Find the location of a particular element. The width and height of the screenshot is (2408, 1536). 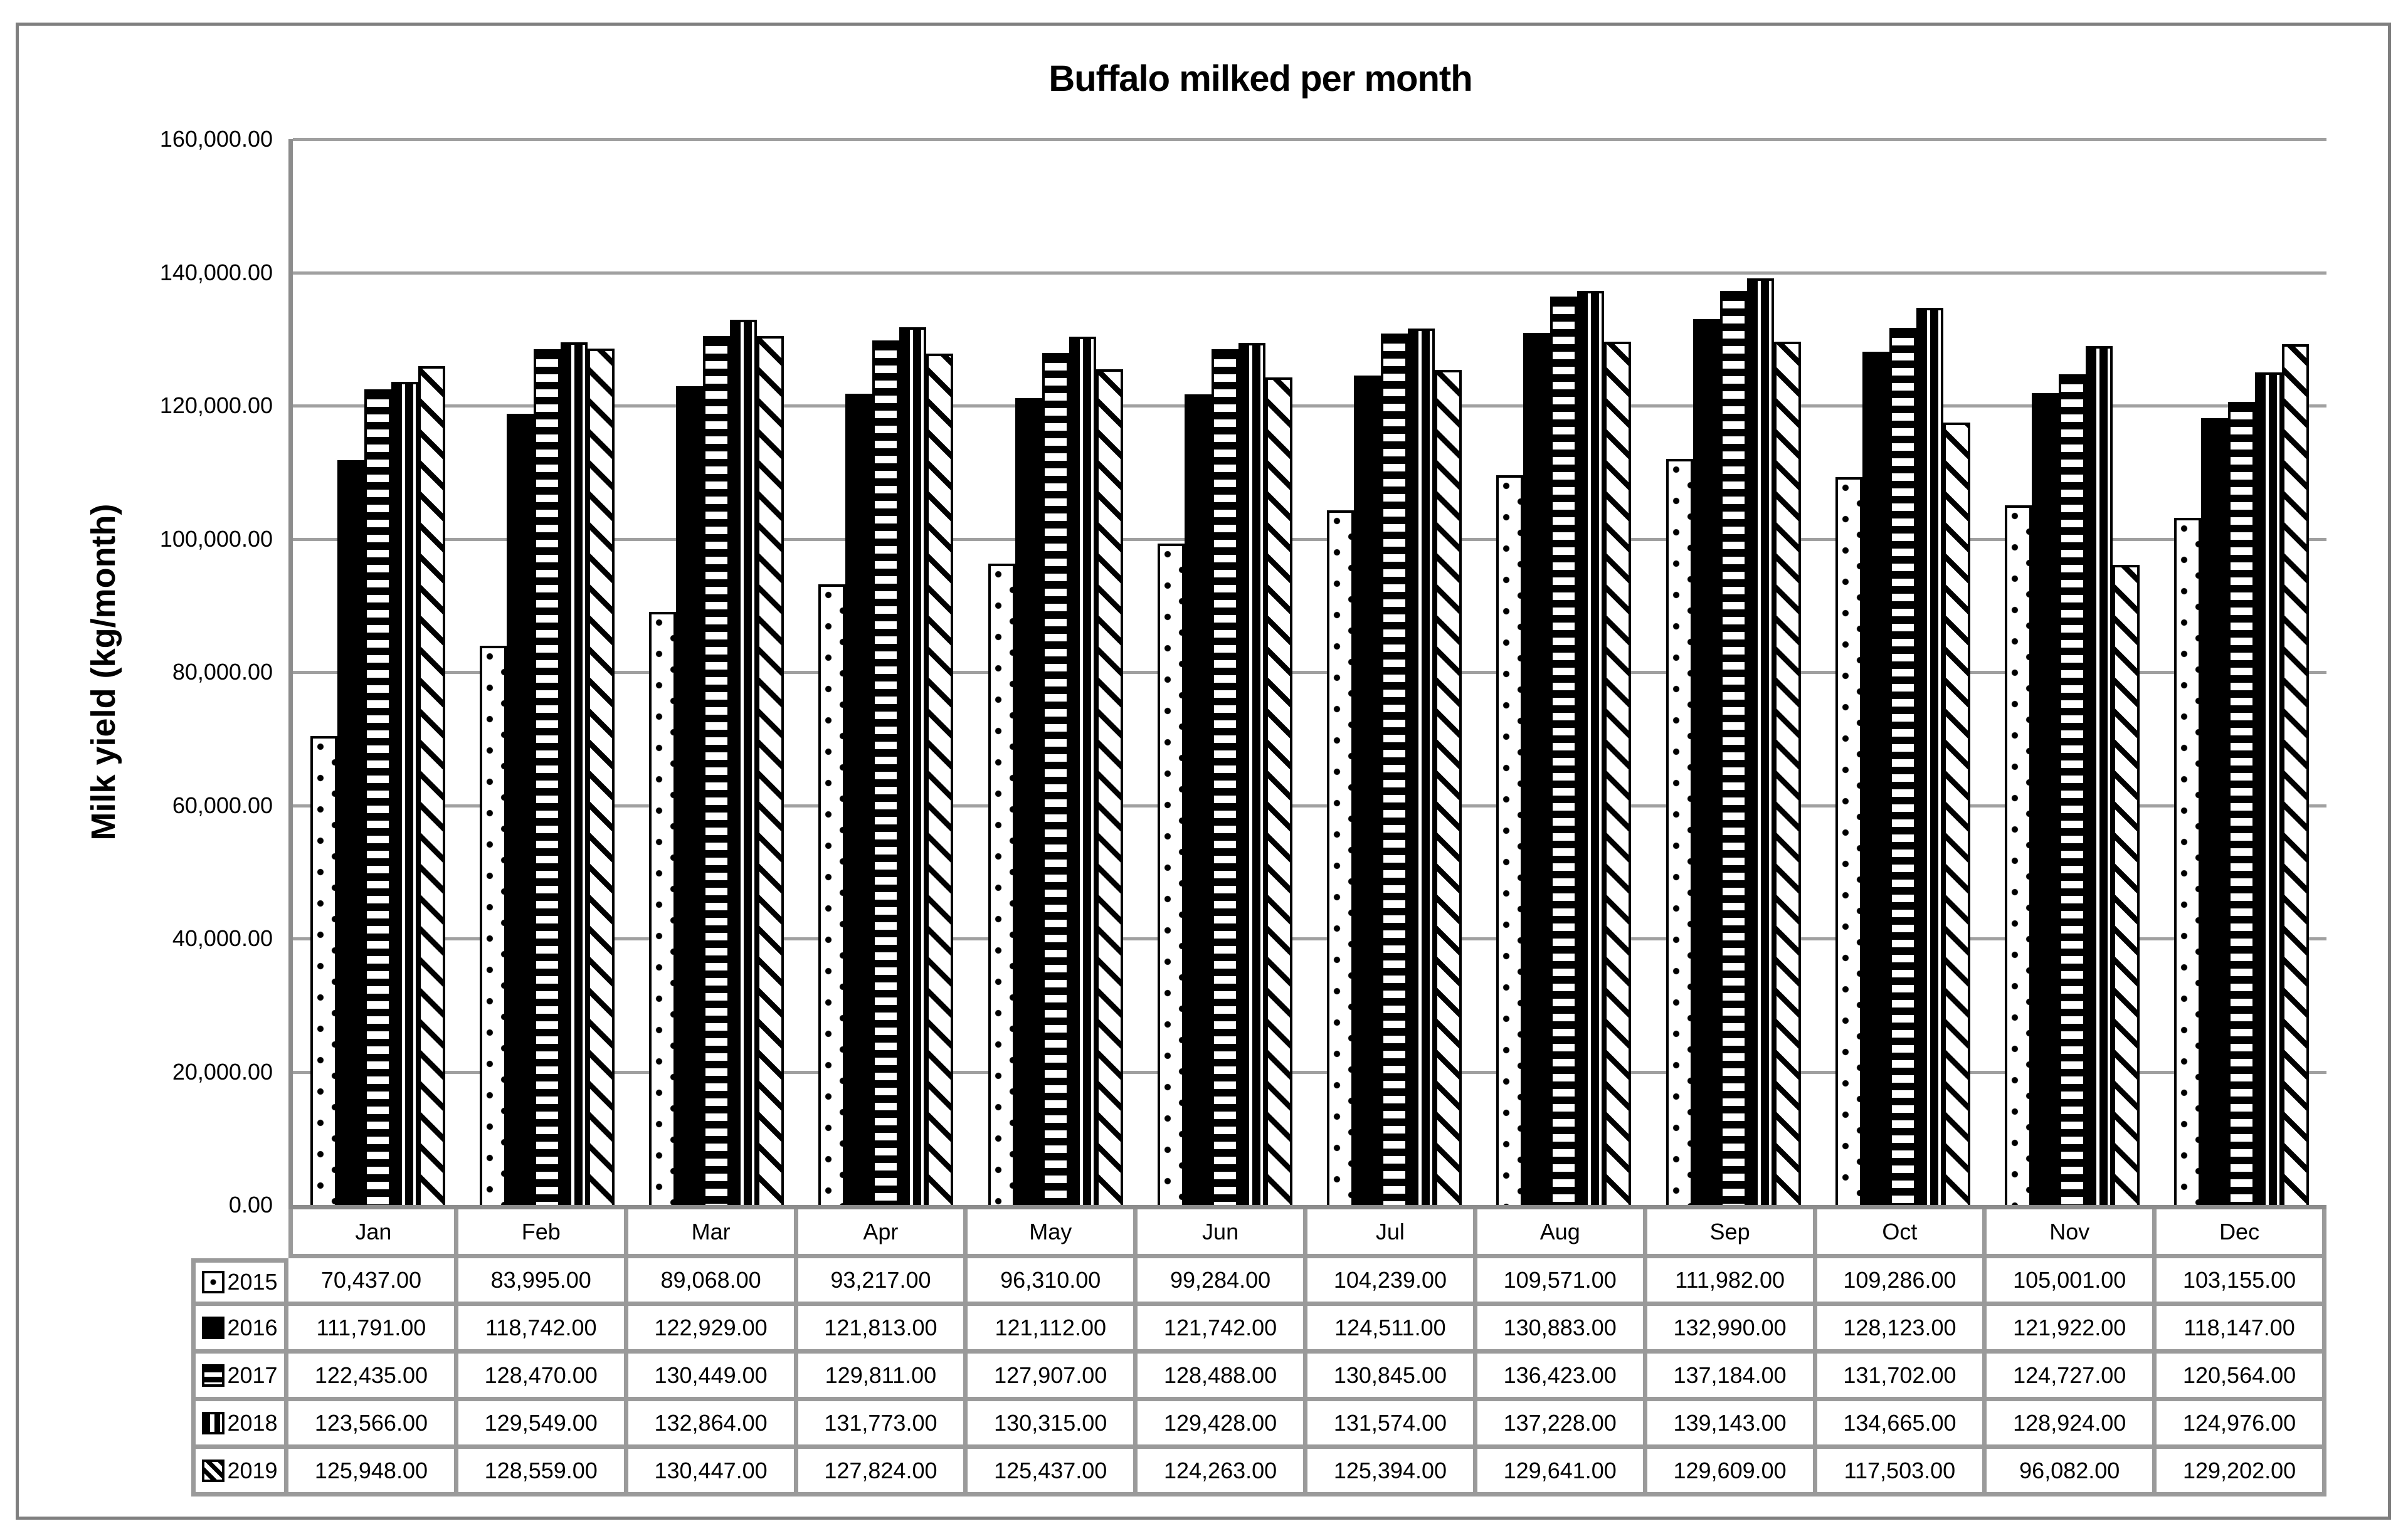

month-group-sep is located at coordinates (1733, 672).